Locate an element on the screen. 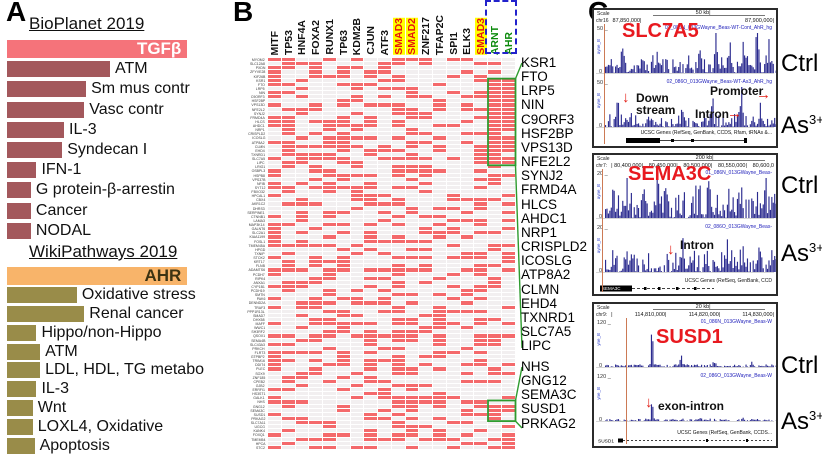 Image resolution: width=822 pixels, height=455 pixels. row-label: FRMD4A is located at coordinates (257, 118).